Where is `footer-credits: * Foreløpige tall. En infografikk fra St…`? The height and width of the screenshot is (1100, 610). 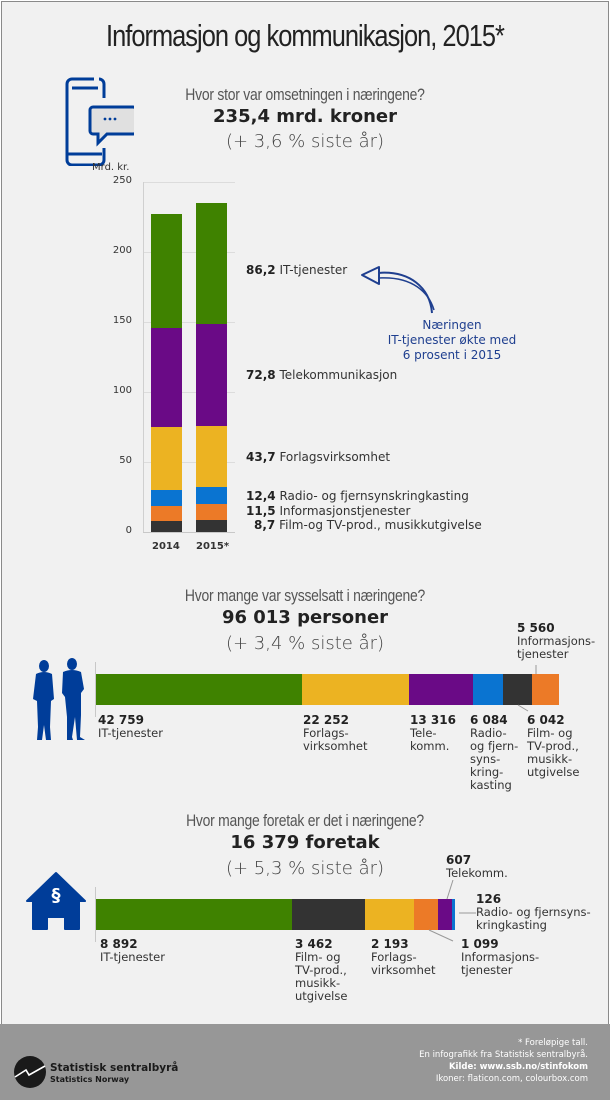 footer-credits: * Foreløpige tall. En infografikk fra St… is located at coordinates (503, 1061).